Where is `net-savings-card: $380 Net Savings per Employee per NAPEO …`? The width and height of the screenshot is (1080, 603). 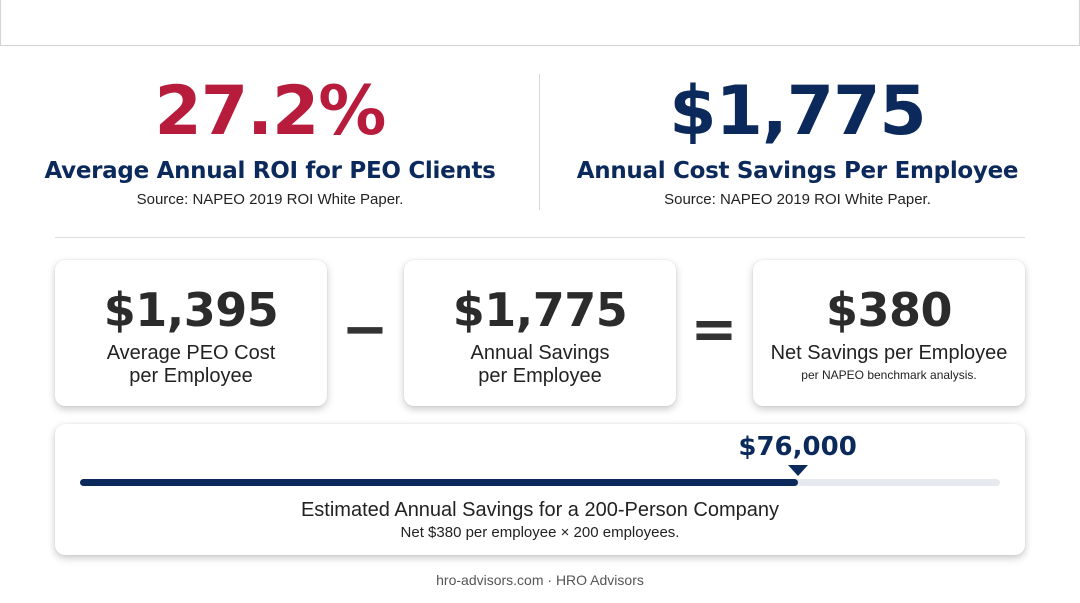 net-savings-card: $380 Net Savings per Employee per NAPEO … is located at coordinates (889, 333).